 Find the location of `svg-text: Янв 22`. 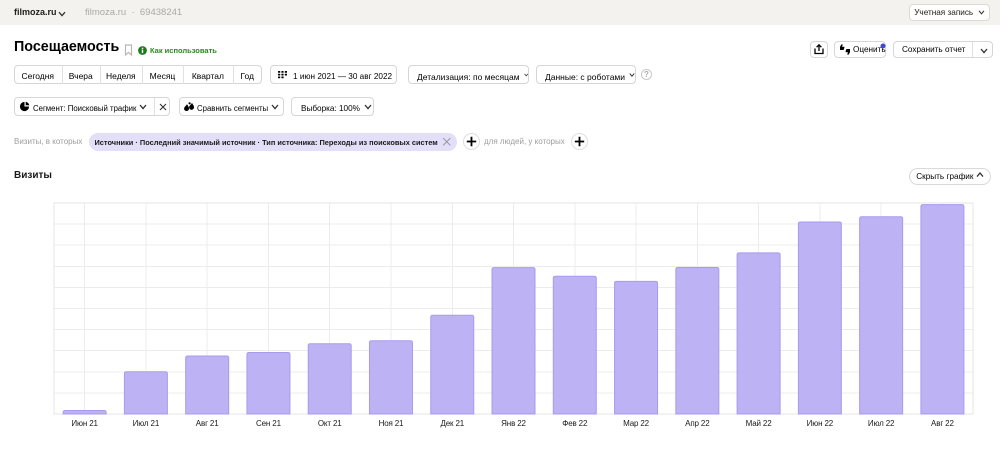

svg-text: Янв 22 is located at coordinates (513, 423).